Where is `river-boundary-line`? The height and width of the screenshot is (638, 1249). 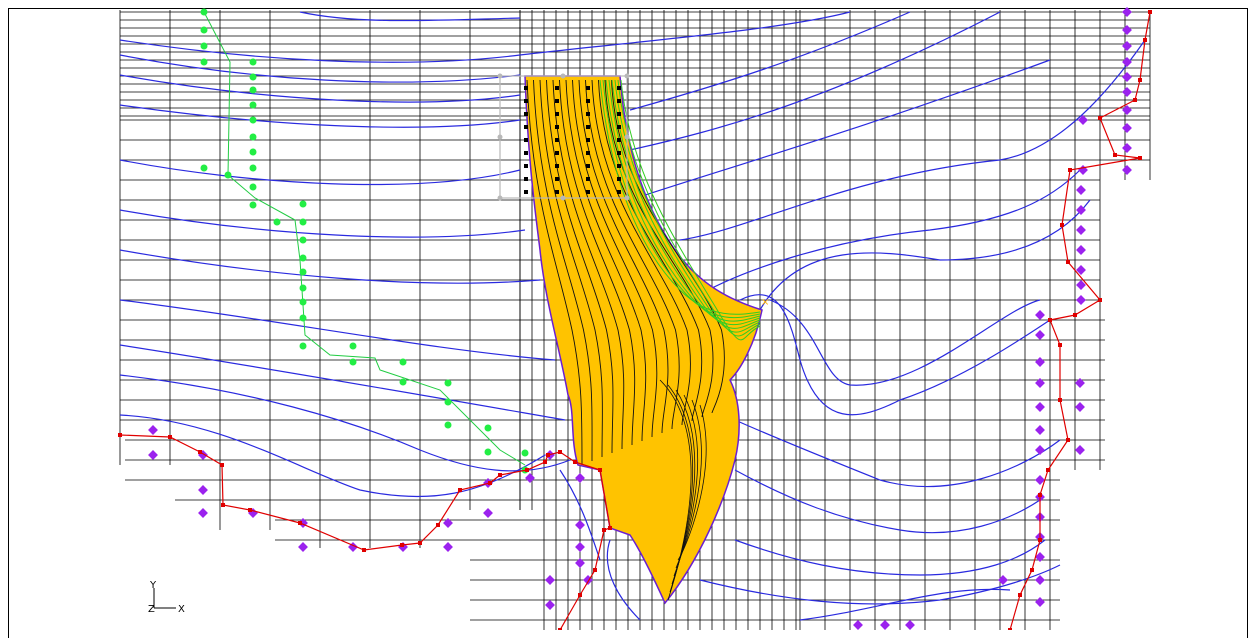 river-boundary-line is located at coordinates (1080, 320).